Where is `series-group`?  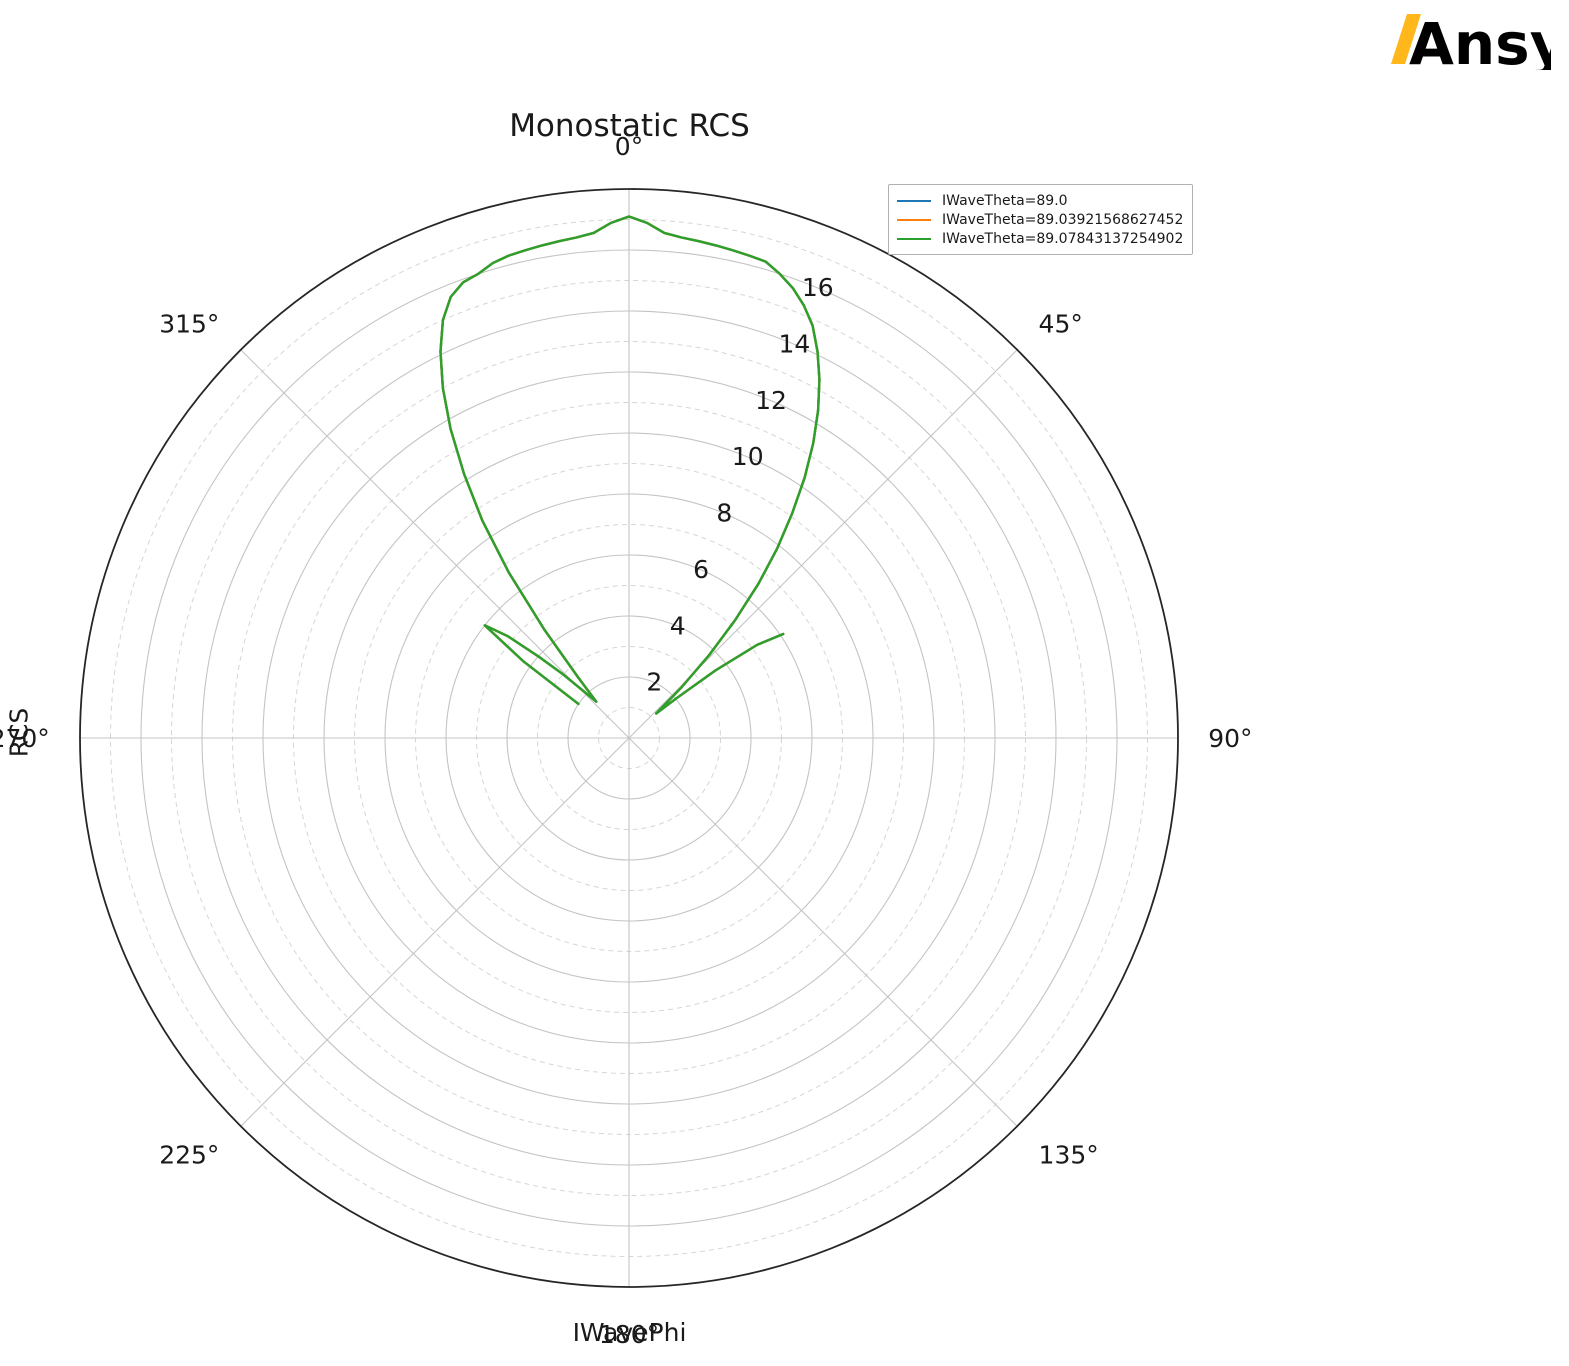
series-group is located at coordinates (630, 465).